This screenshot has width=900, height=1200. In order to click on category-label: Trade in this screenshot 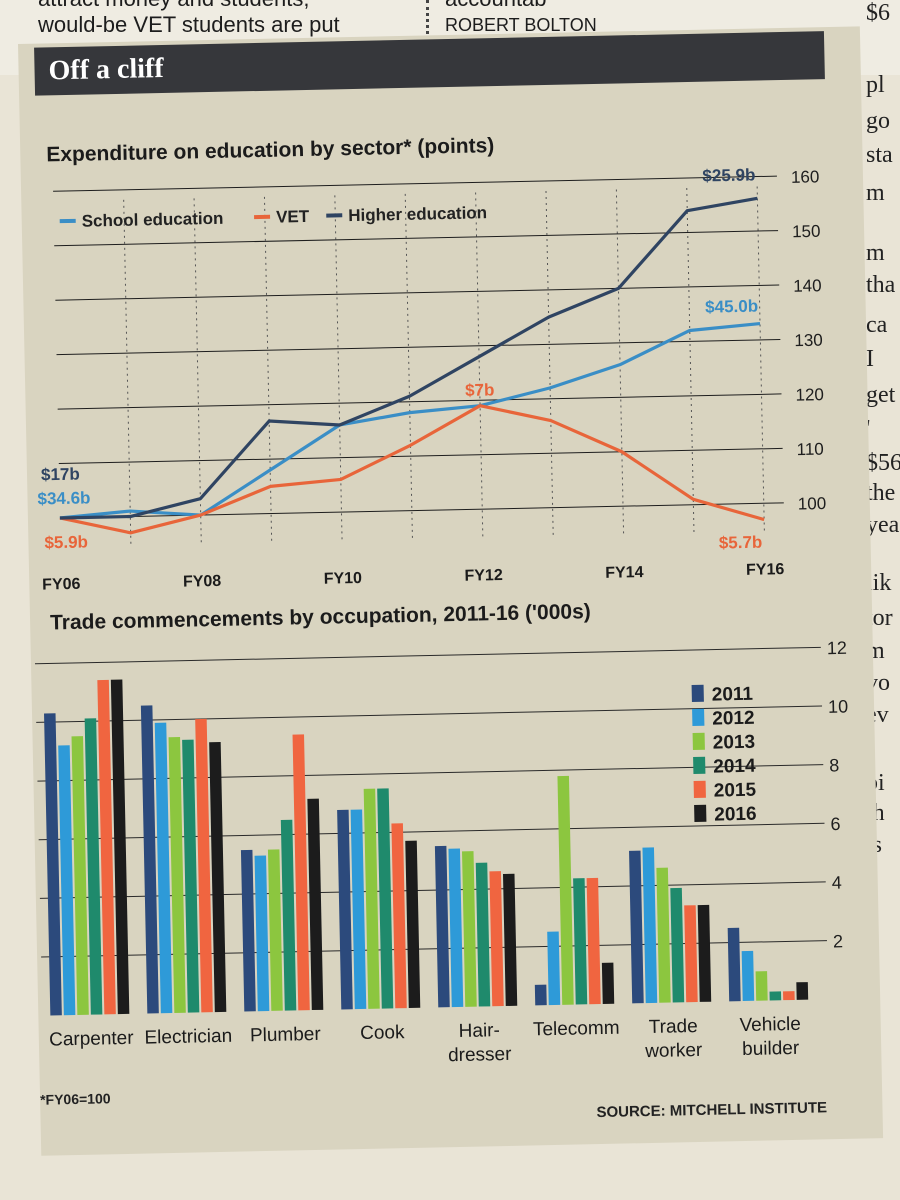, I will do `click(673, 1027)`.